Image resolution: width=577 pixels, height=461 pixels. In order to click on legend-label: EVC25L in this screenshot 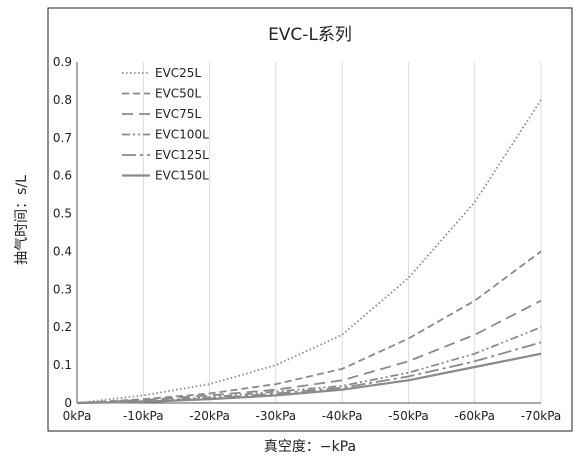, I will do `click(178, 73)`.